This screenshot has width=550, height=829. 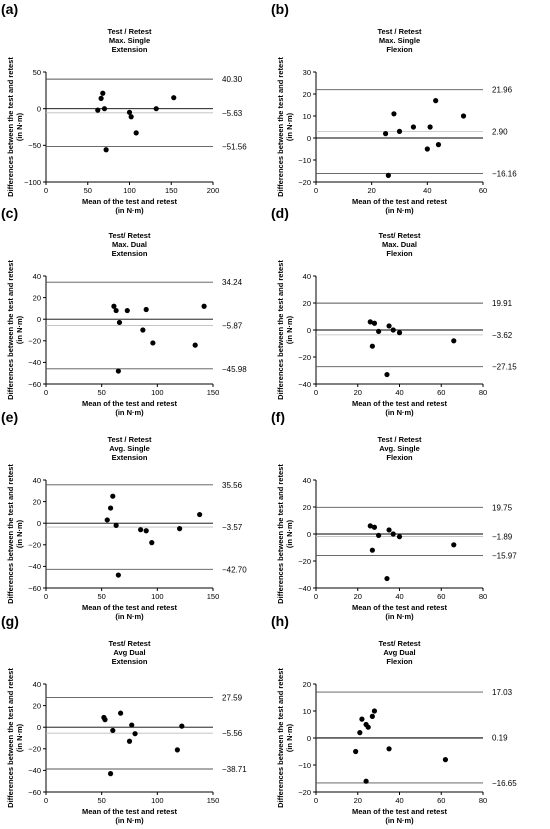 What do you see at coordinates (500, 132) in the screenshot?
I see `mean-bias-label: 2.90` at bounding box center [500, 132].